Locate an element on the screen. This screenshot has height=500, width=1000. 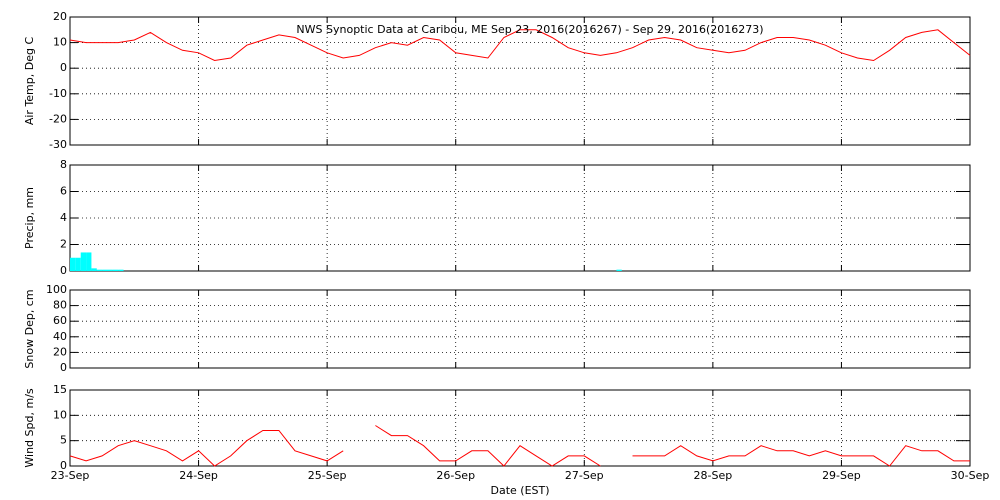
y-tick-label: -10 is located at coordinates (58, 93).